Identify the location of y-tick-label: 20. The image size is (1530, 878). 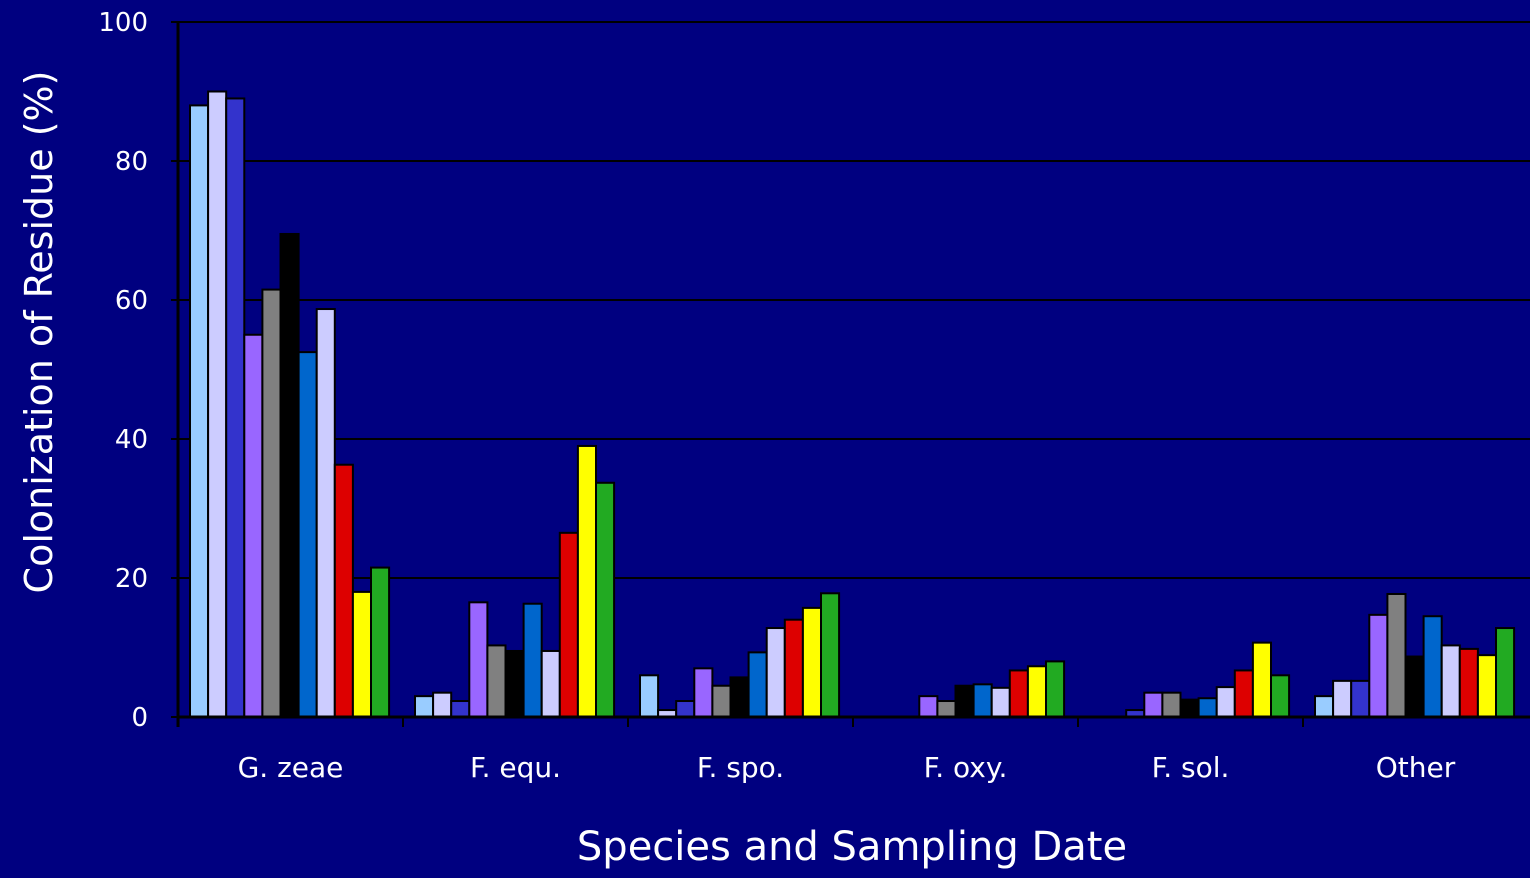
(131, 579).